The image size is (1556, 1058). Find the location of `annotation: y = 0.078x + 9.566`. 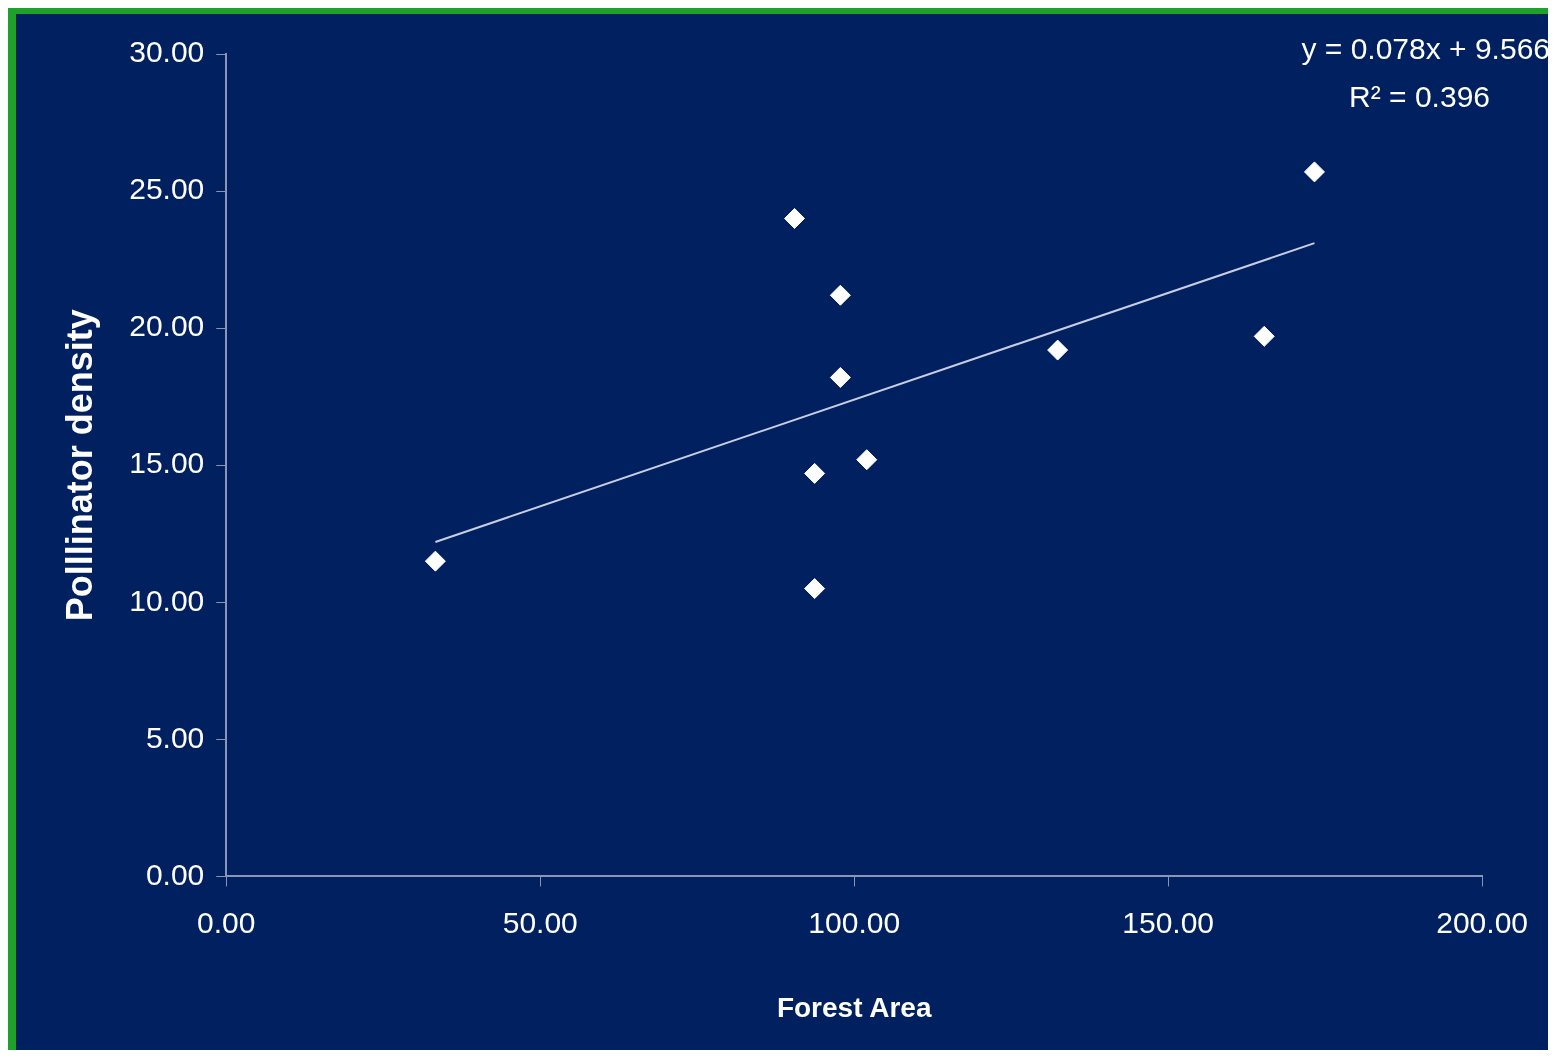

annotation: y = 0.078x + 9.566 is located at coordinates (1425, 49).